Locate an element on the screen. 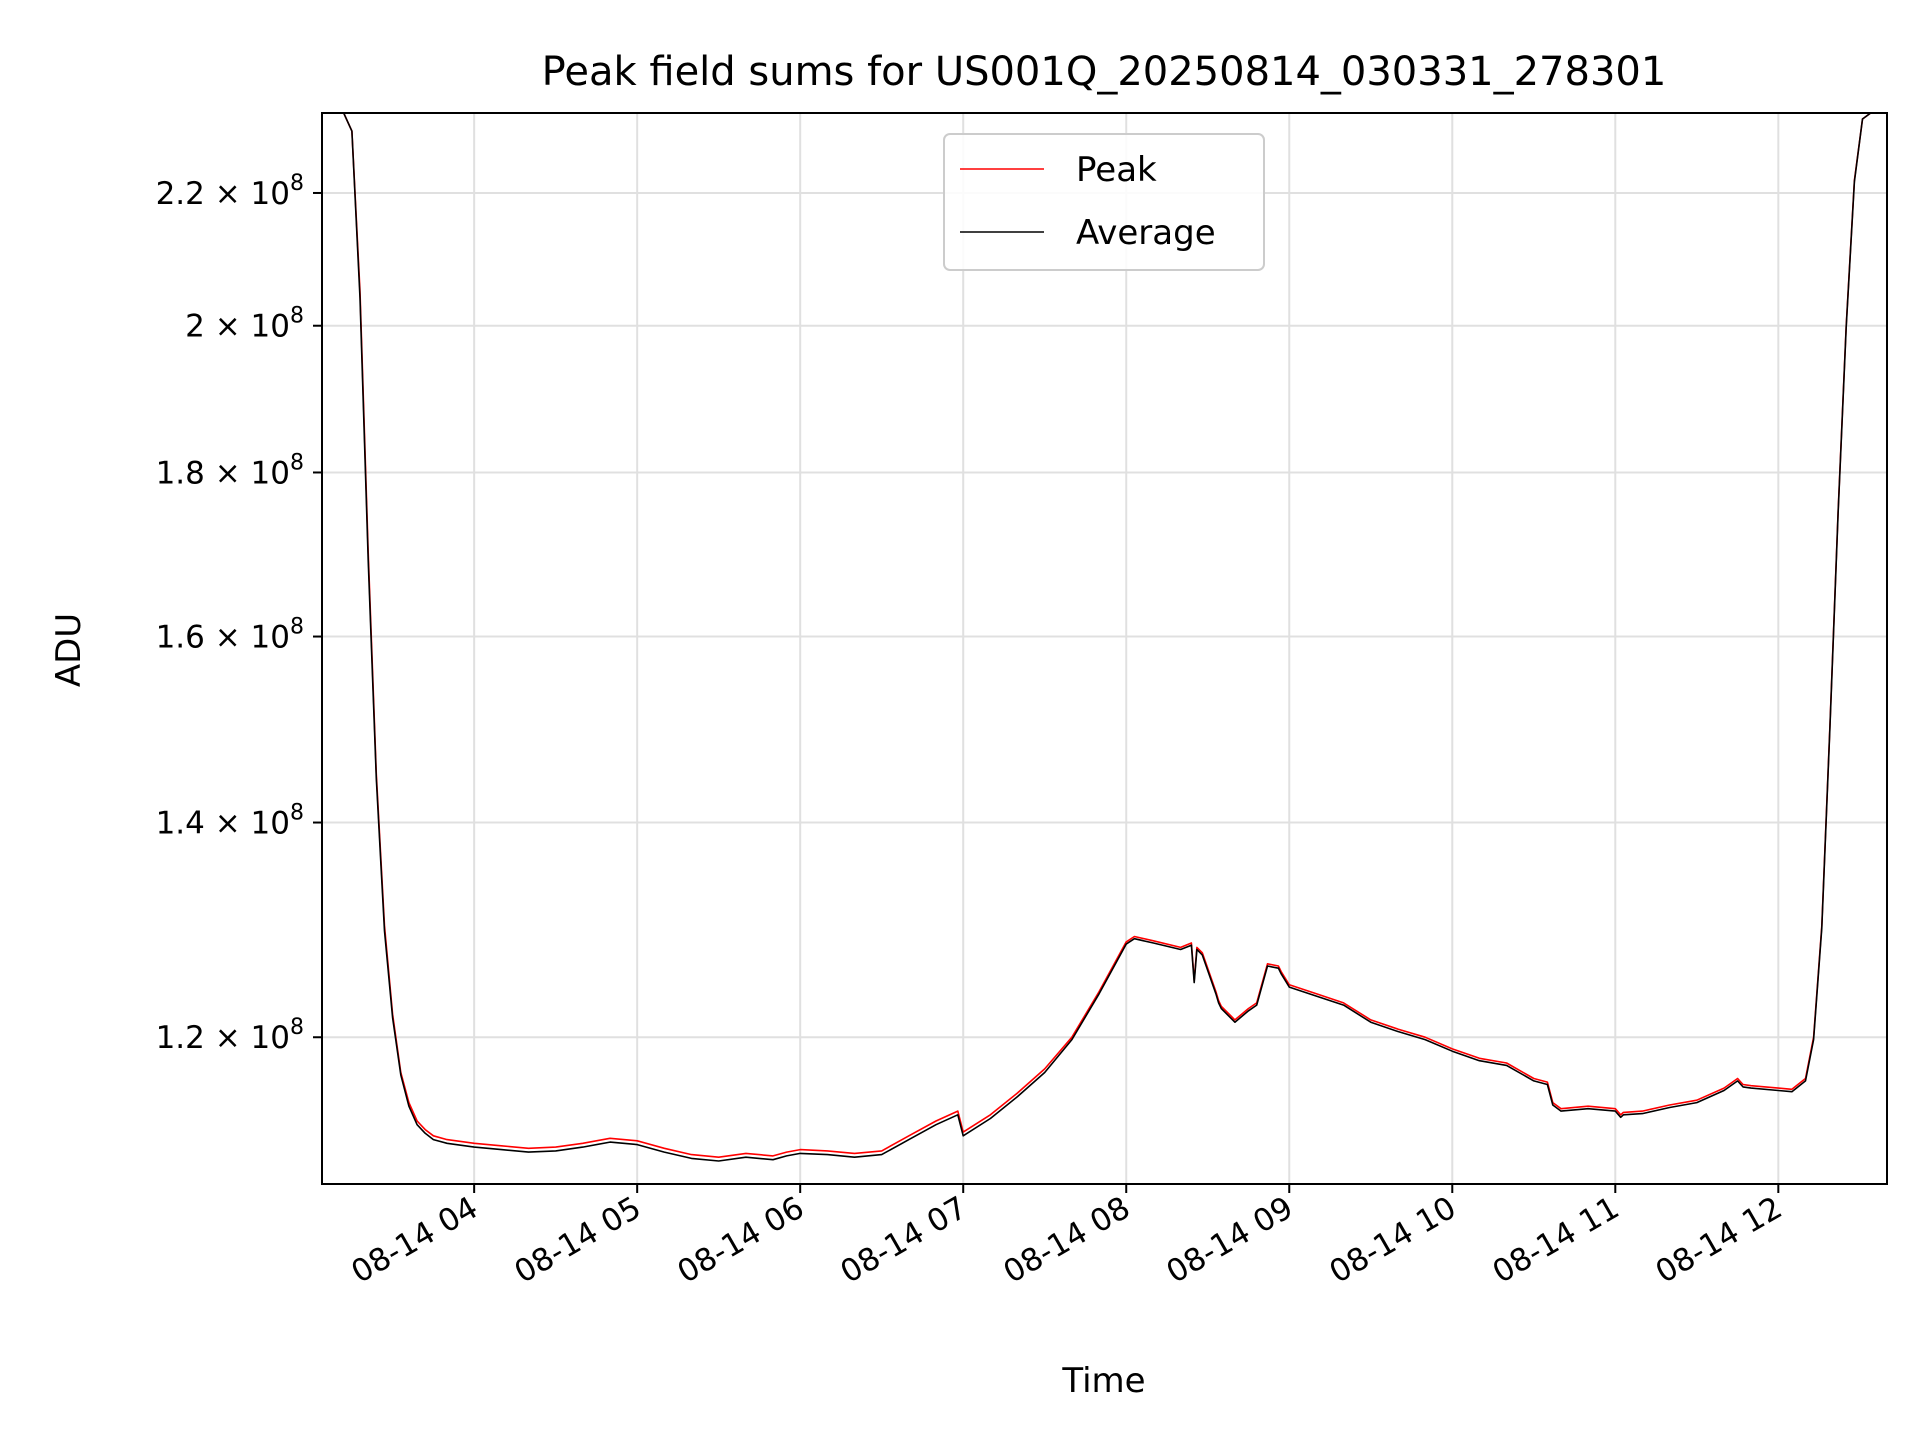 The image size is (1920, 1440). x-tick-label: 08-14 09 is located at coordinates (1230, 1240).